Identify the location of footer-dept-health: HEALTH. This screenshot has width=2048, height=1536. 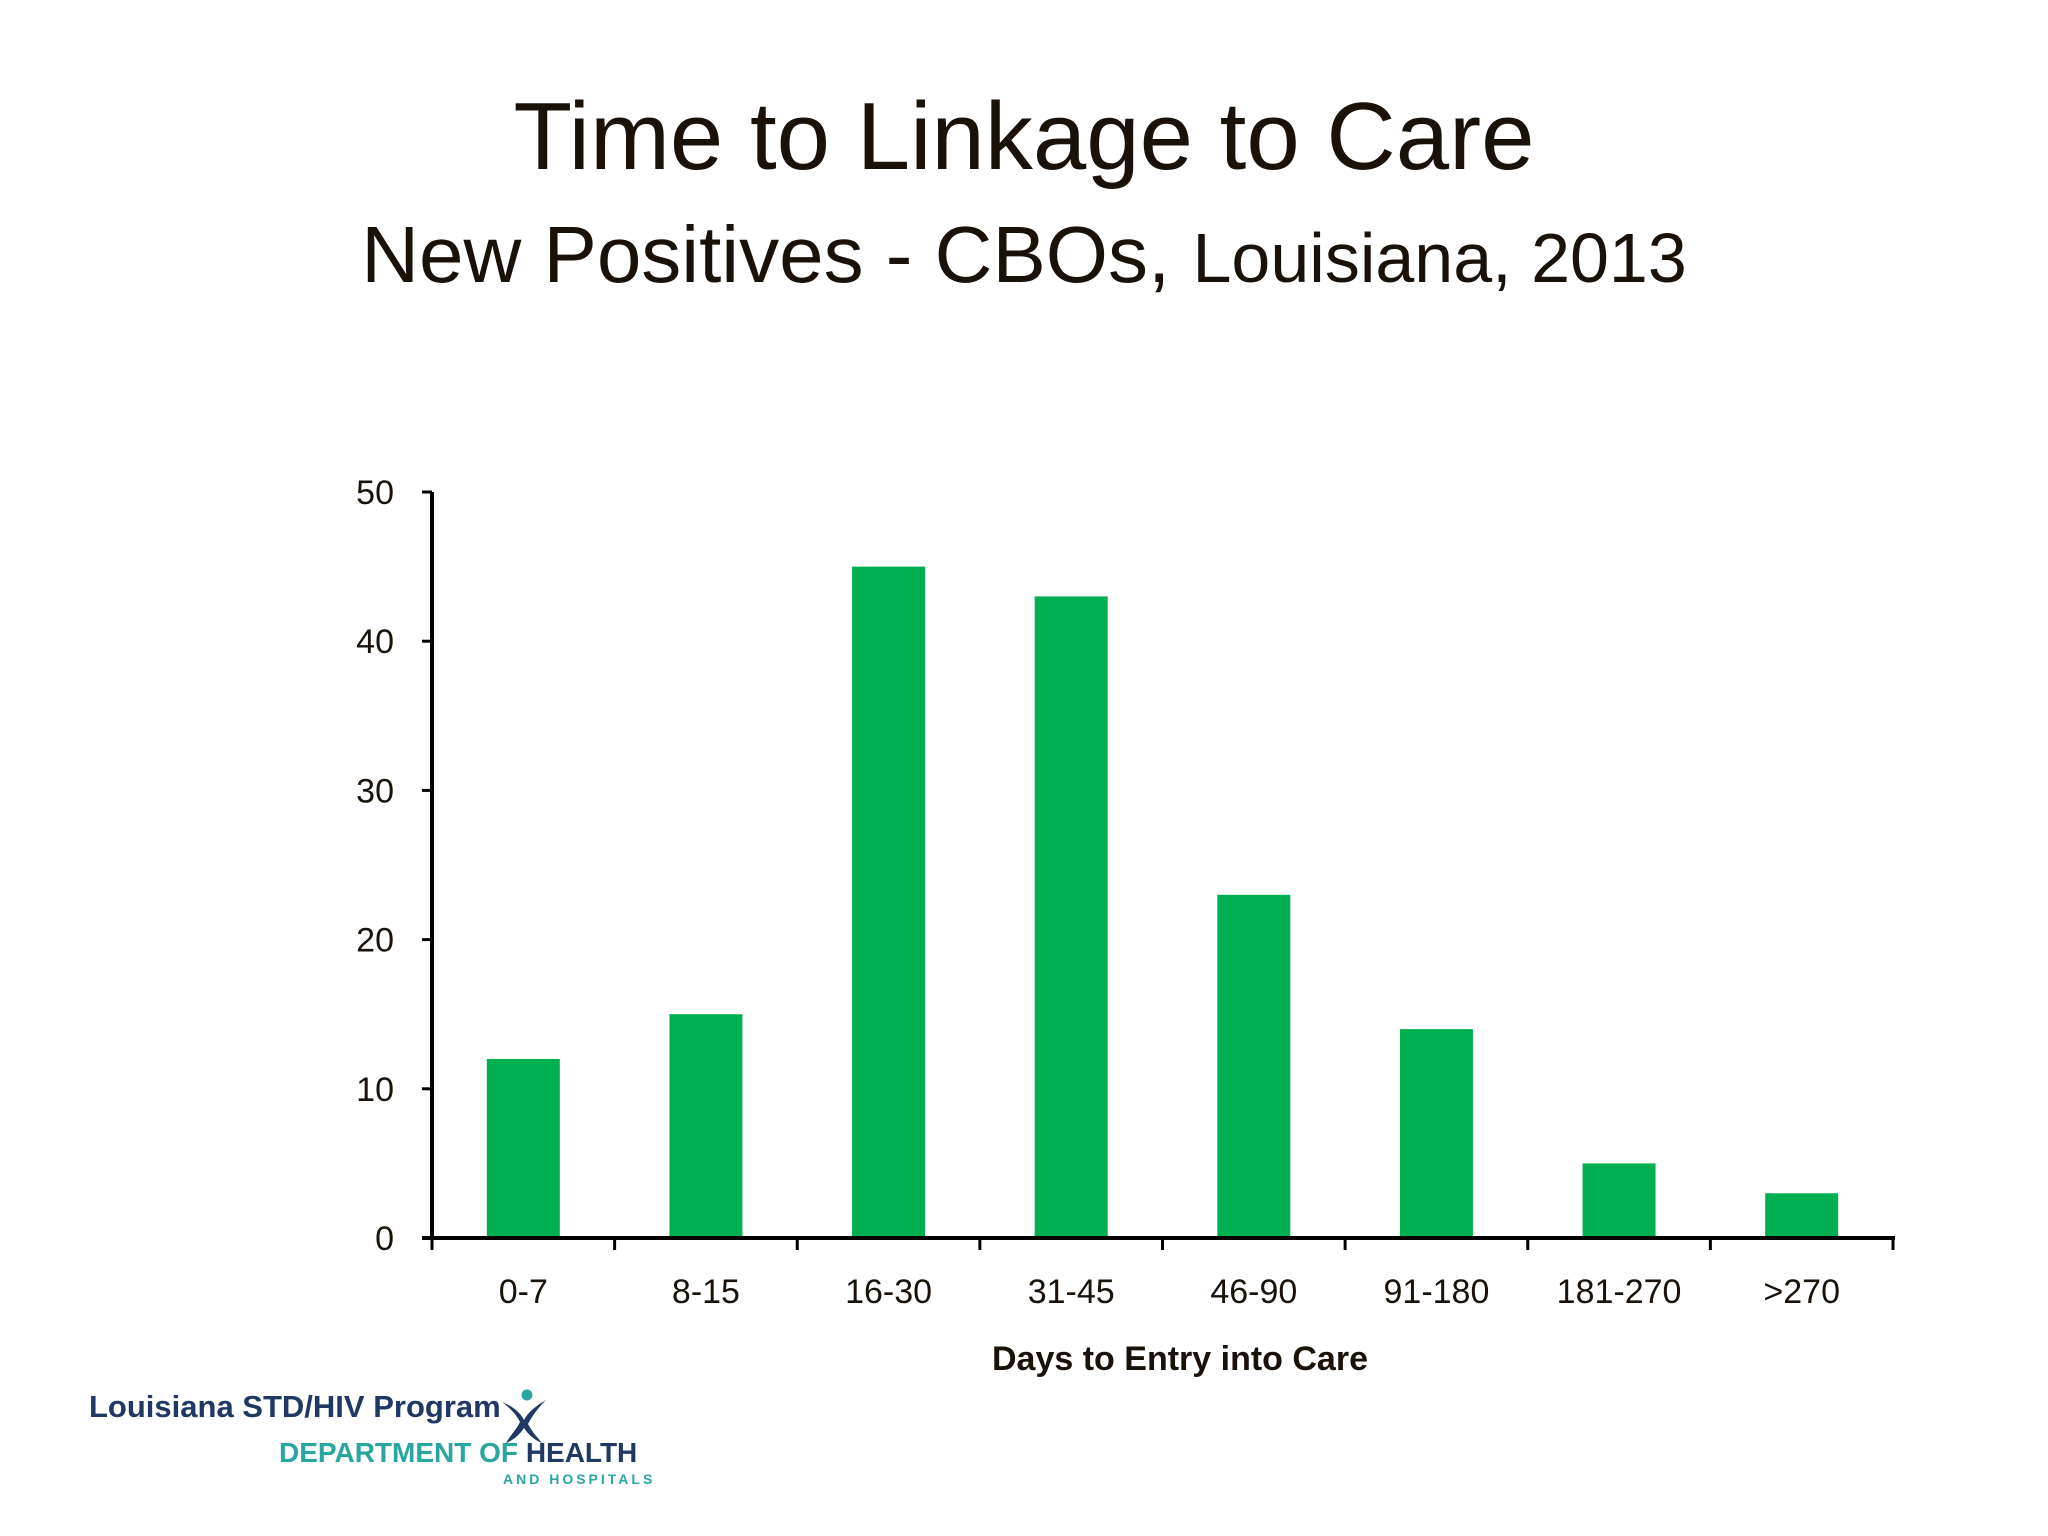
(581, 1452).